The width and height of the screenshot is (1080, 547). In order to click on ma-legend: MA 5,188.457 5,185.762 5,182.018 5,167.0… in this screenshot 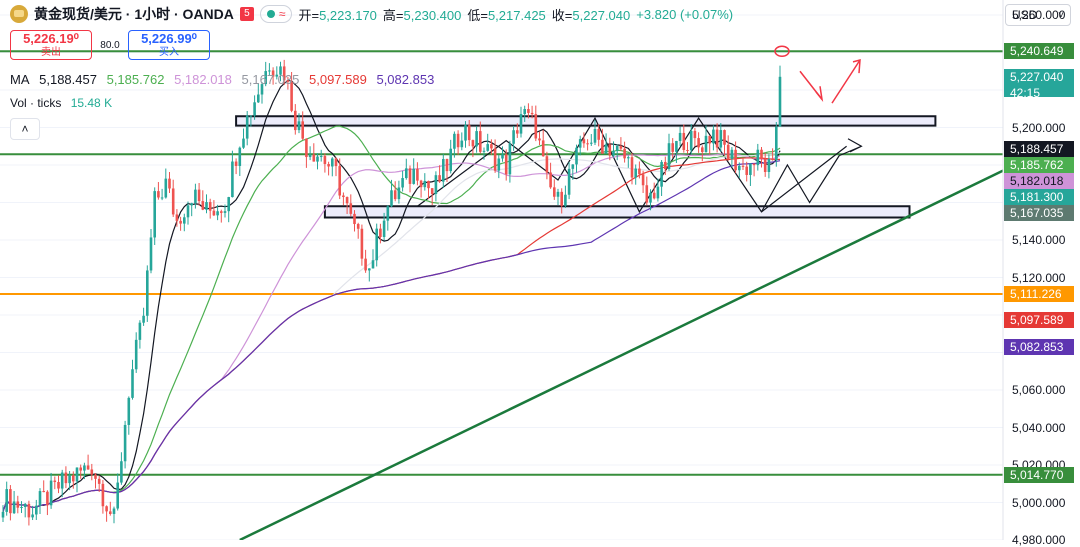, I will do `click(225, 79)`.